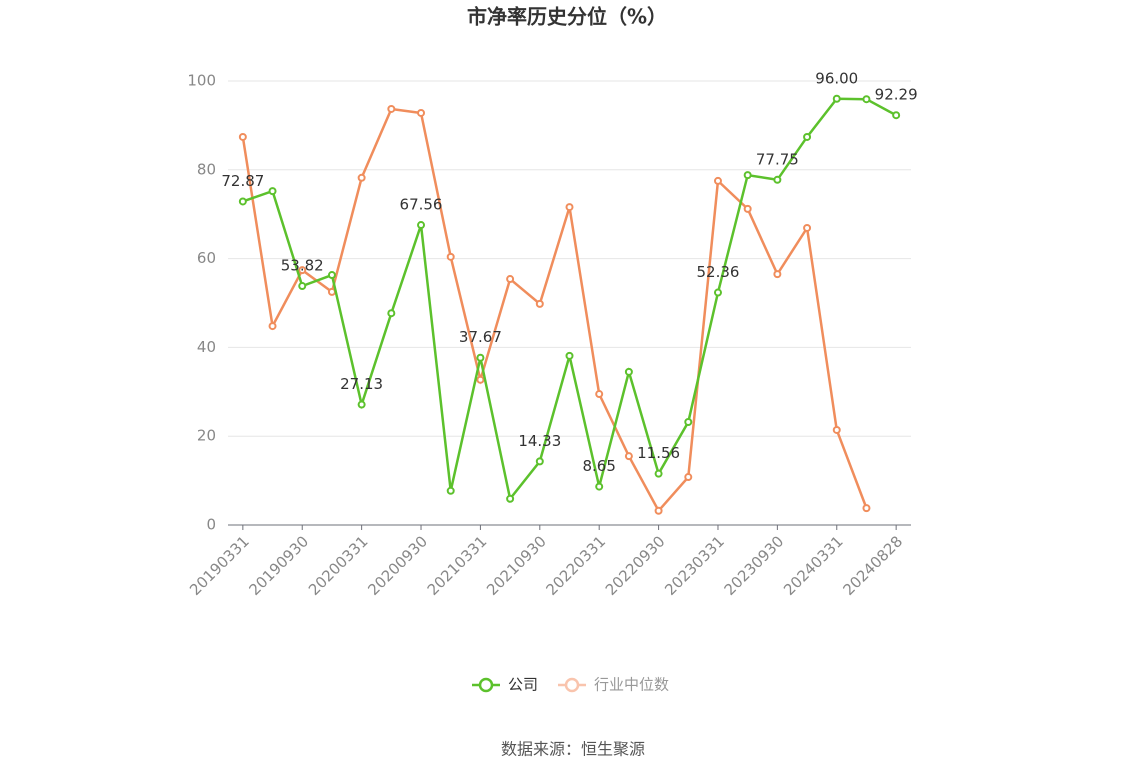  I want to click on x-tick-label: 20190331, so click(219, 565).